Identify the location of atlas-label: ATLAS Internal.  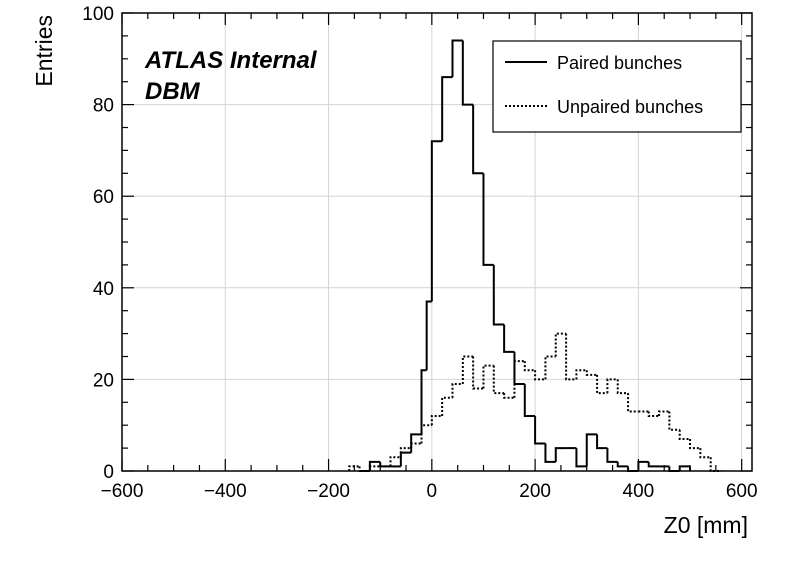
(231, 60).